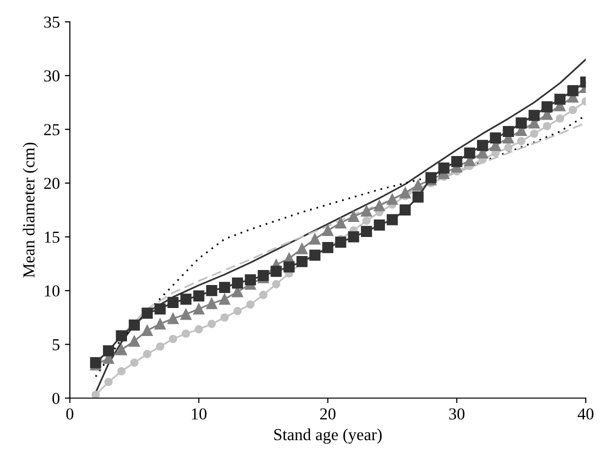 The width and height of the screenshot is (602, 455). I want to click on x-tick-label: 10, so click(199, 414).